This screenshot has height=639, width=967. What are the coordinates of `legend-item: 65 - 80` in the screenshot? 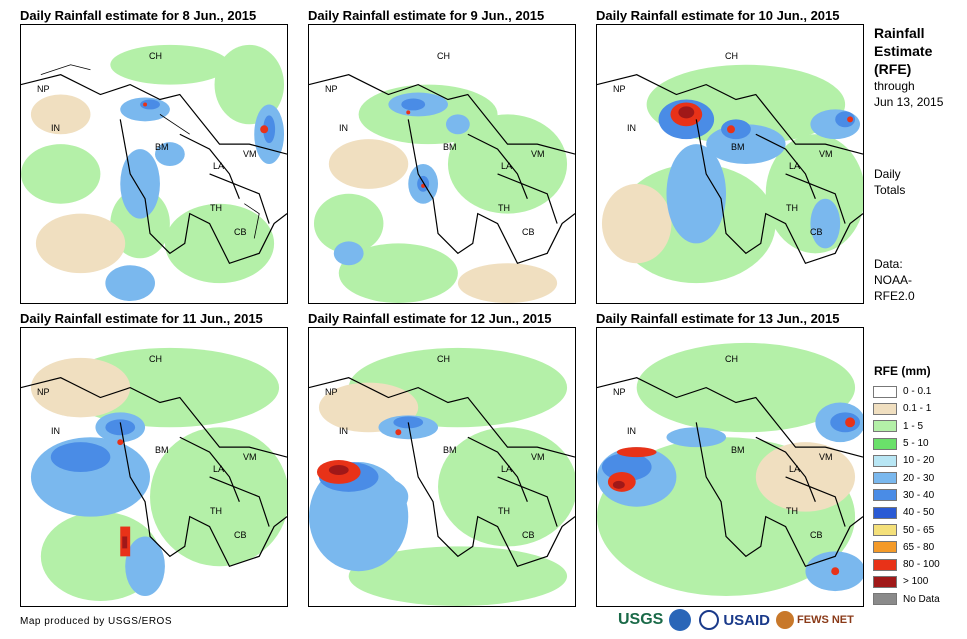 It's located at (906, 547).